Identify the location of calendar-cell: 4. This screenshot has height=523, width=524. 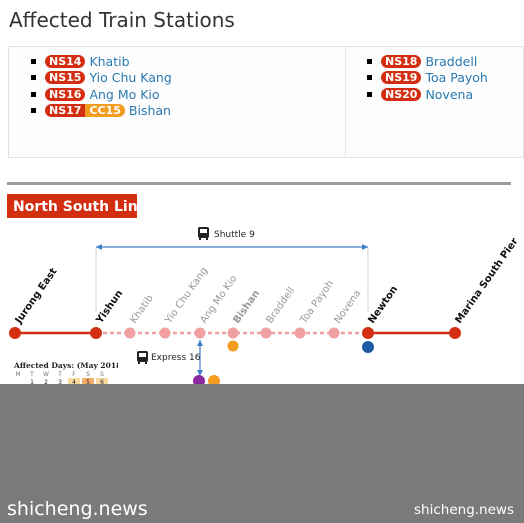
(74, 381).